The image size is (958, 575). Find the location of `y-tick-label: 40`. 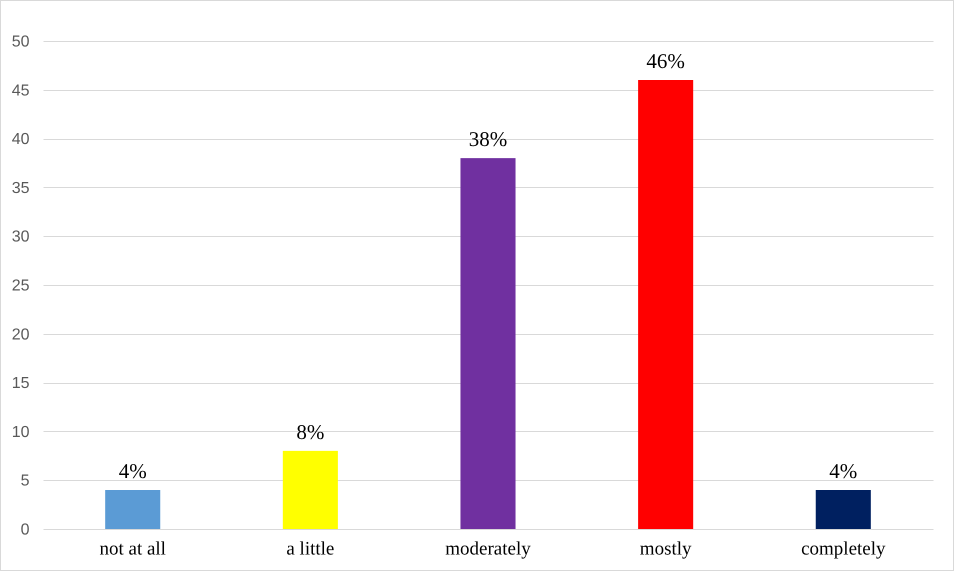

y-tick-label: 40 is located at coordinates (21, 139).